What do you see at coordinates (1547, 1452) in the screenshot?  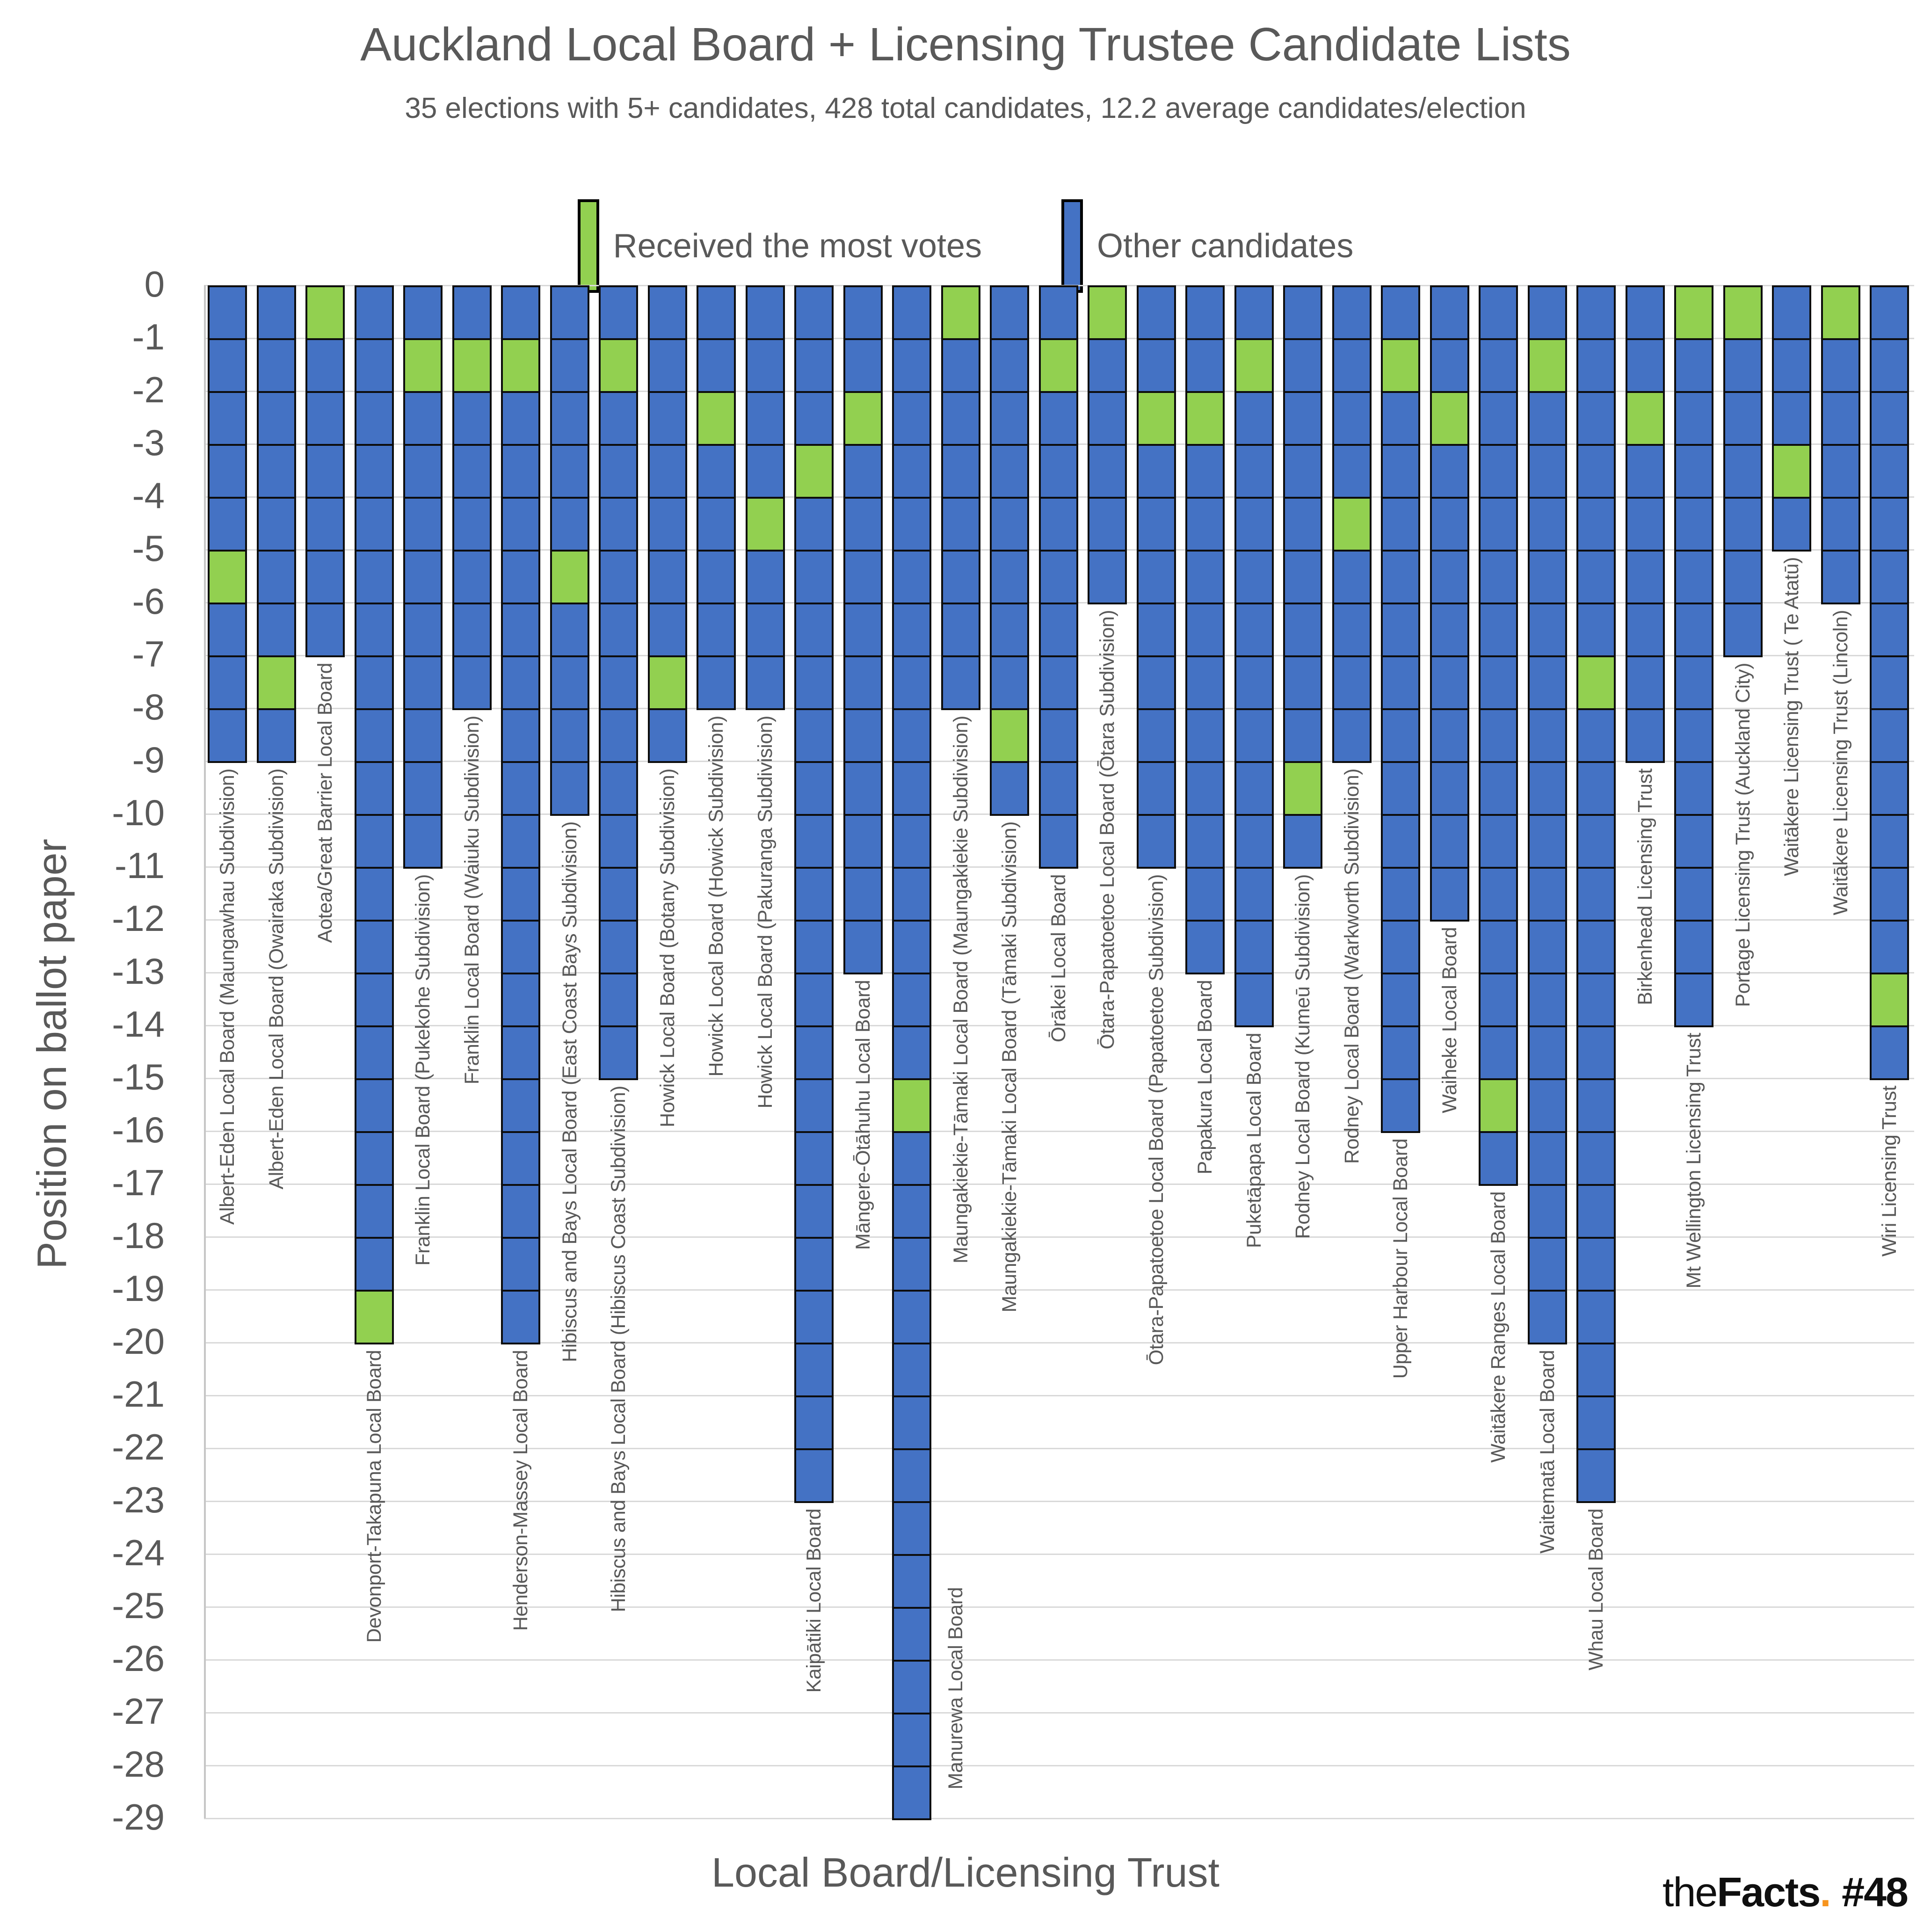 I see `column-label: Waitematā Local Board` at bounding box center [1547, 1452].